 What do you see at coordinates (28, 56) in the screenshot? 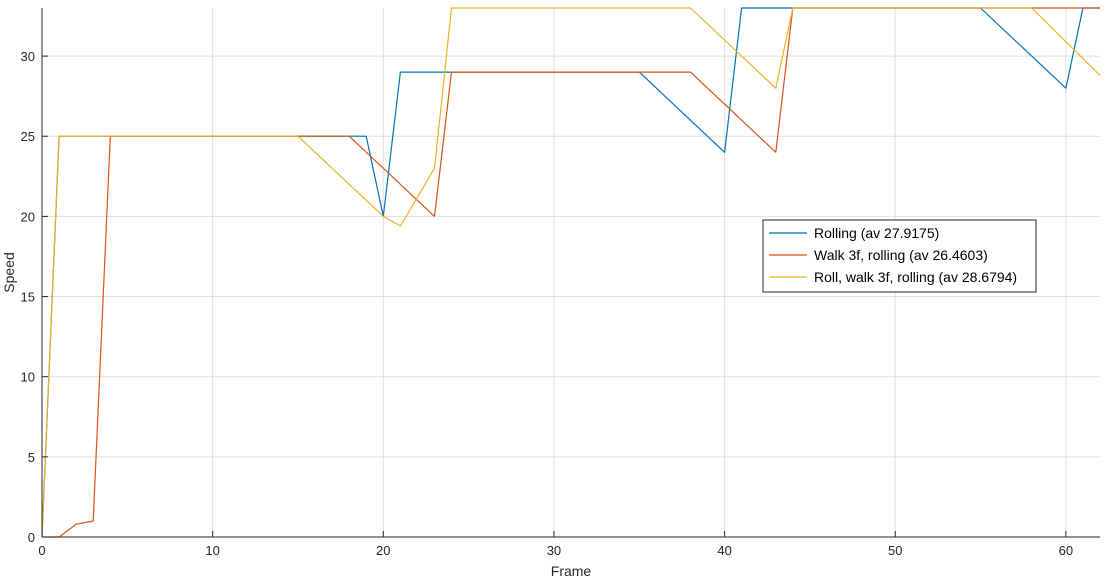
I see `y-tick-label: 30` at bounding box center [28, 56].